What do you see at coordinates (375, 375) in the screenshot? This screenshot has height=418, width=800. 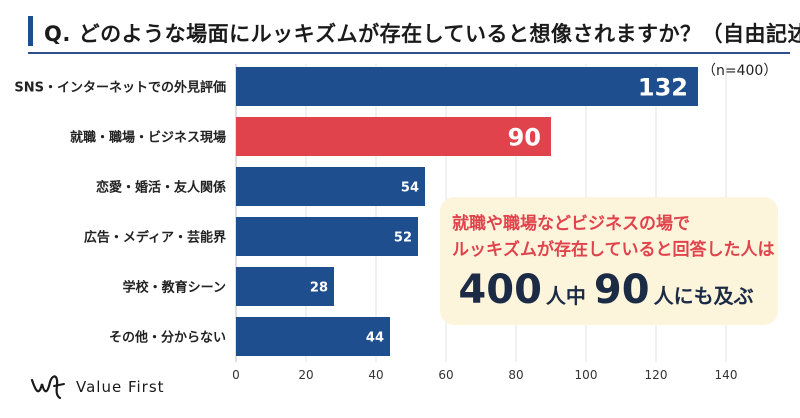 I see `x-tick-label-40: 40` at bounding box center [375, 375].